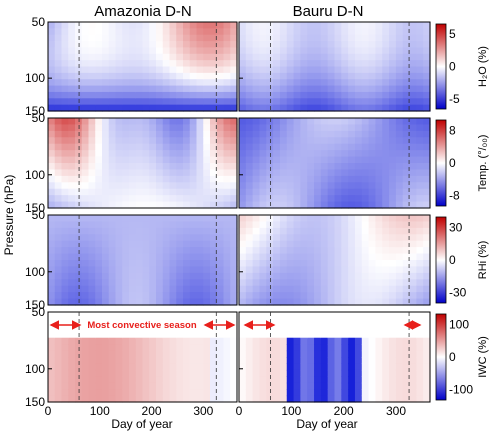 This screenshot has height=432, width=498. Describe the element at coordinates (143, 11) in the screenshot. I see `title-amazonia: Amazonia D-N` at that location.